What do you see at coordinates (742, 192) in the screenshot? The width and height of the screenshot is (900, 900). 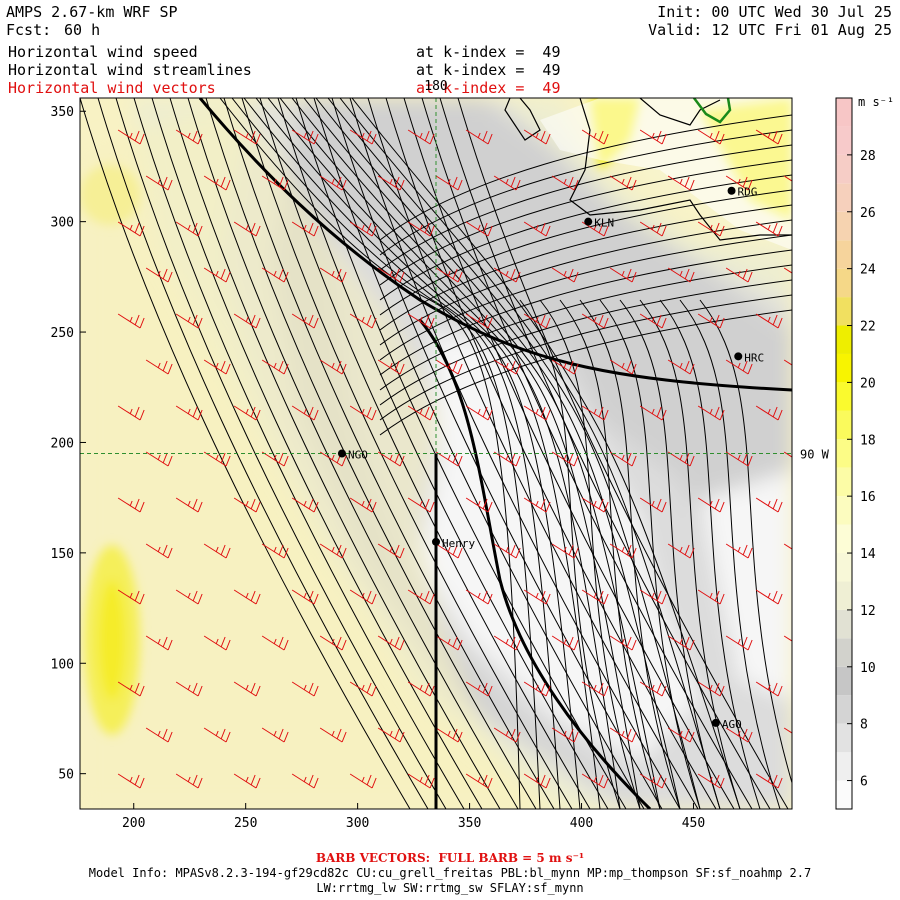 I see `station-rdg: RDG` at bounding box center [742, 192].